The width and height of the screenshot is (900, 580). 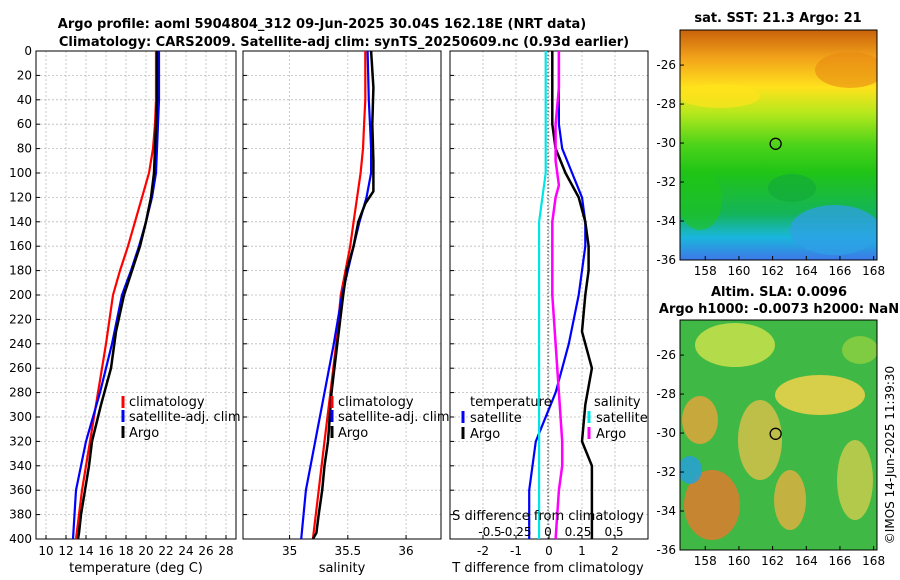 I want to click on difference-series, so click(x=561, y=295).